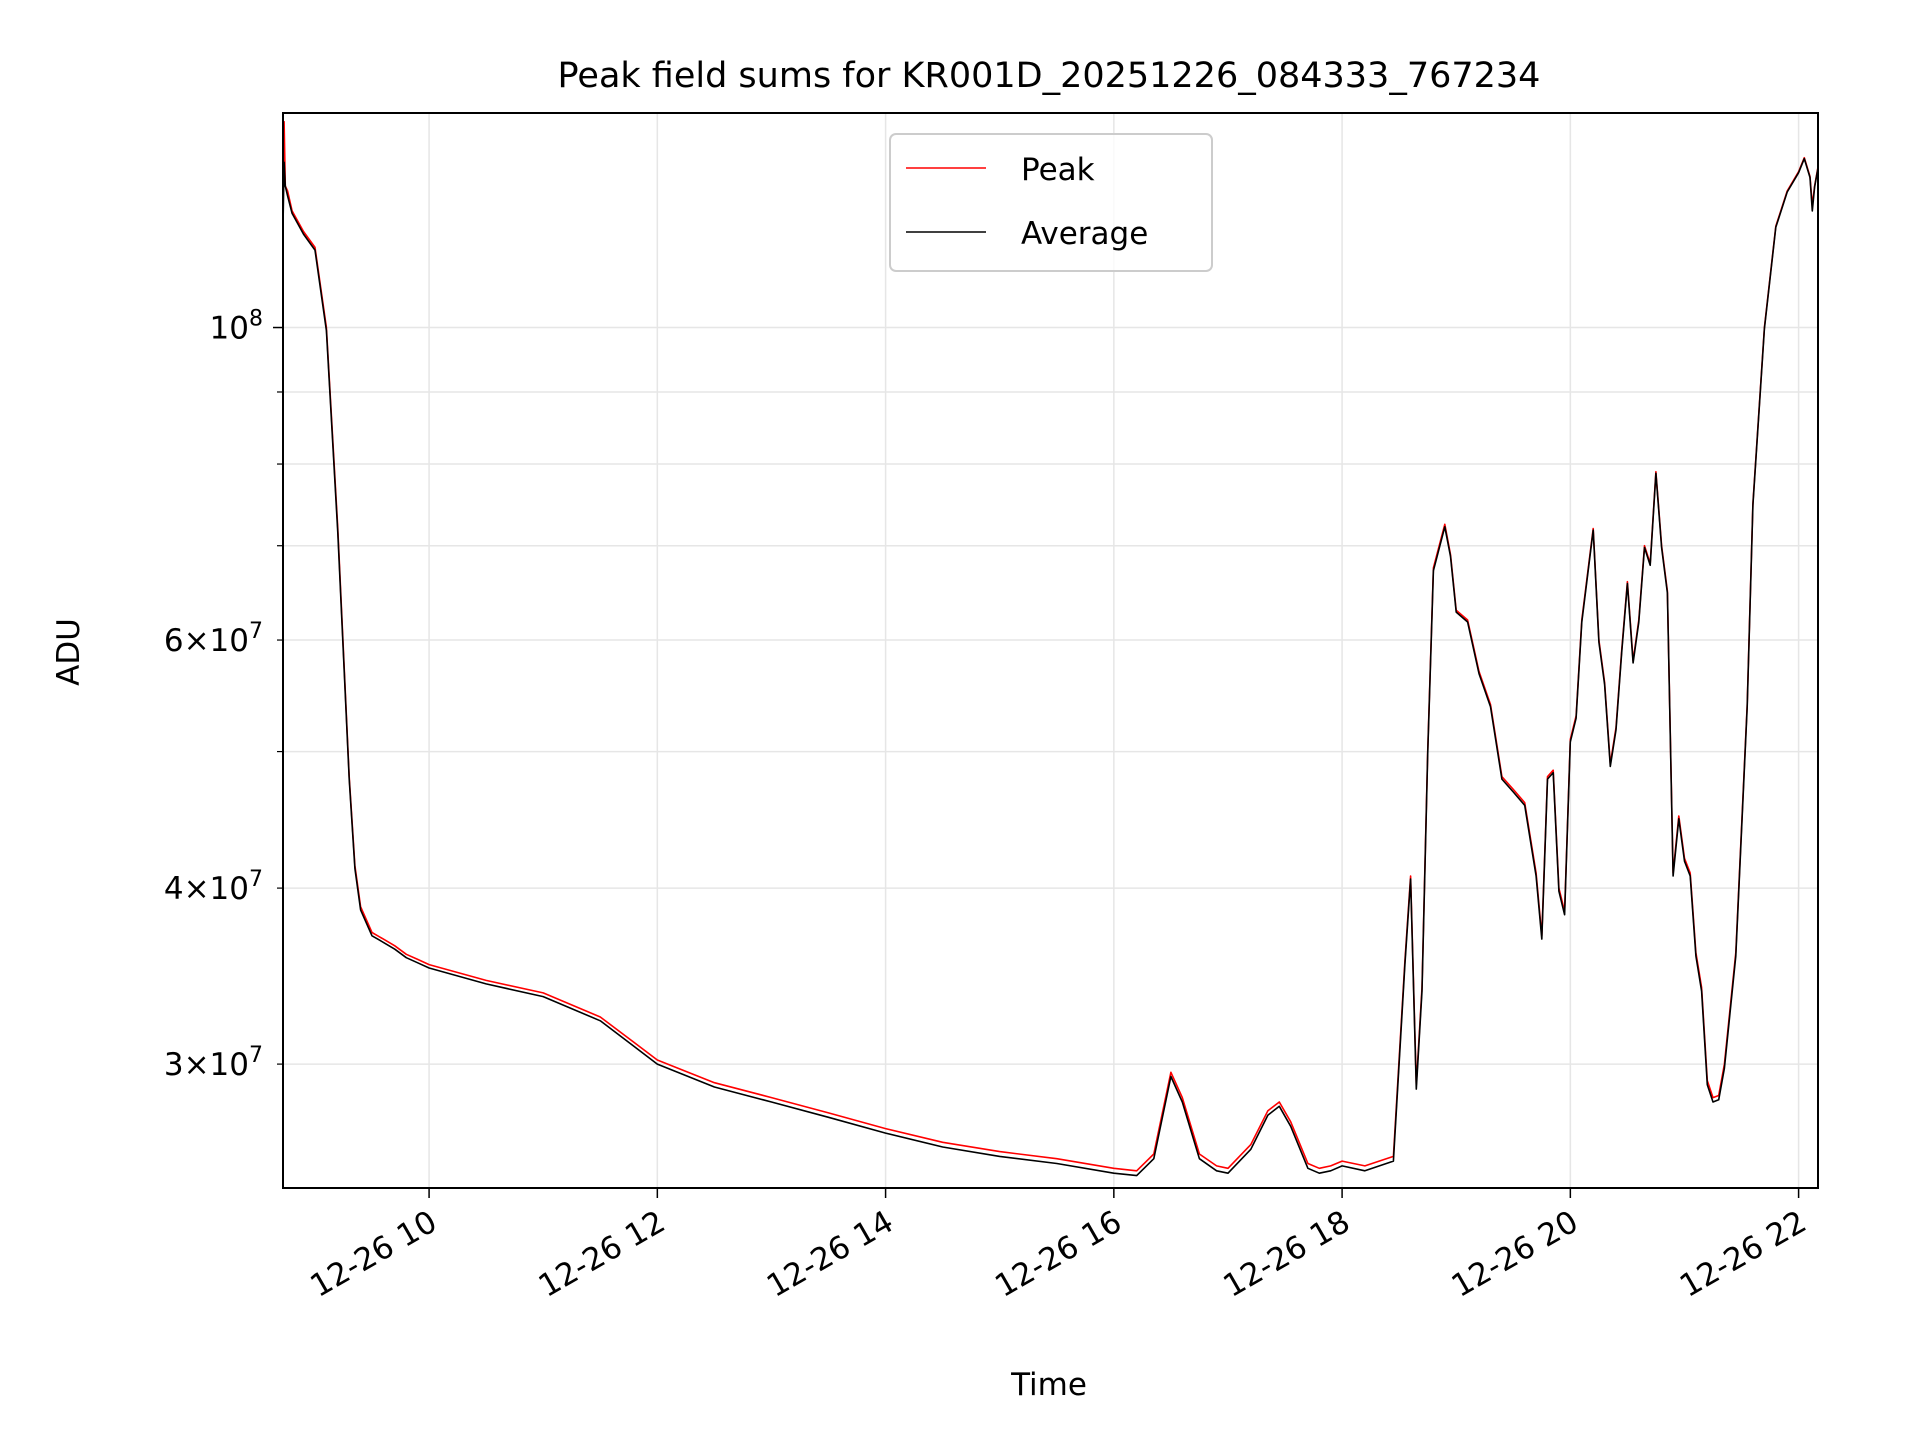  What do you see at coordinates (69, 652) in the screenshot?
I see `y-axis-label: ADU` at bounding box center [69, 652].